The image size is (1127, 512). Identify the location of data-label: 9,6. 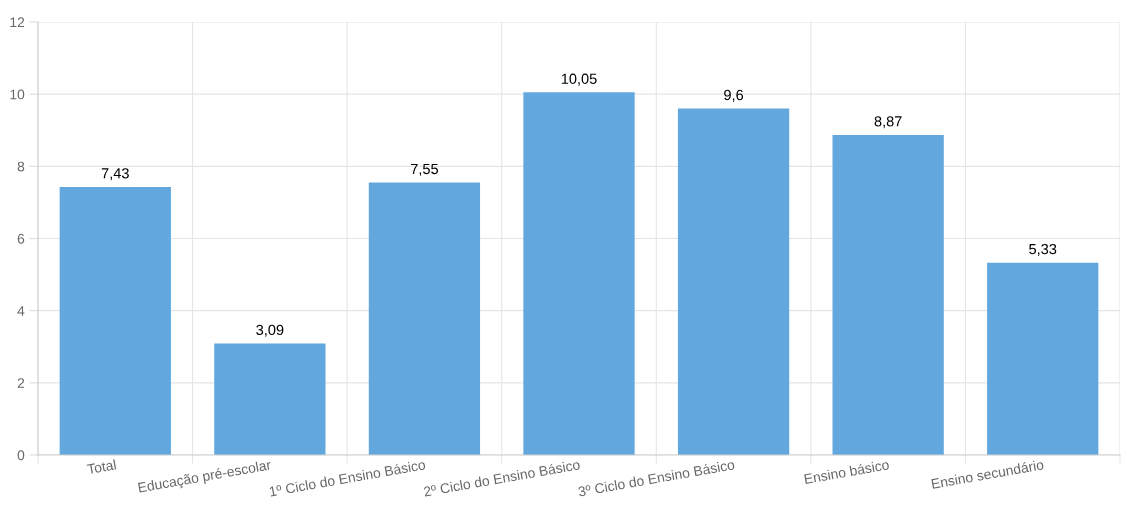
(734, 95).